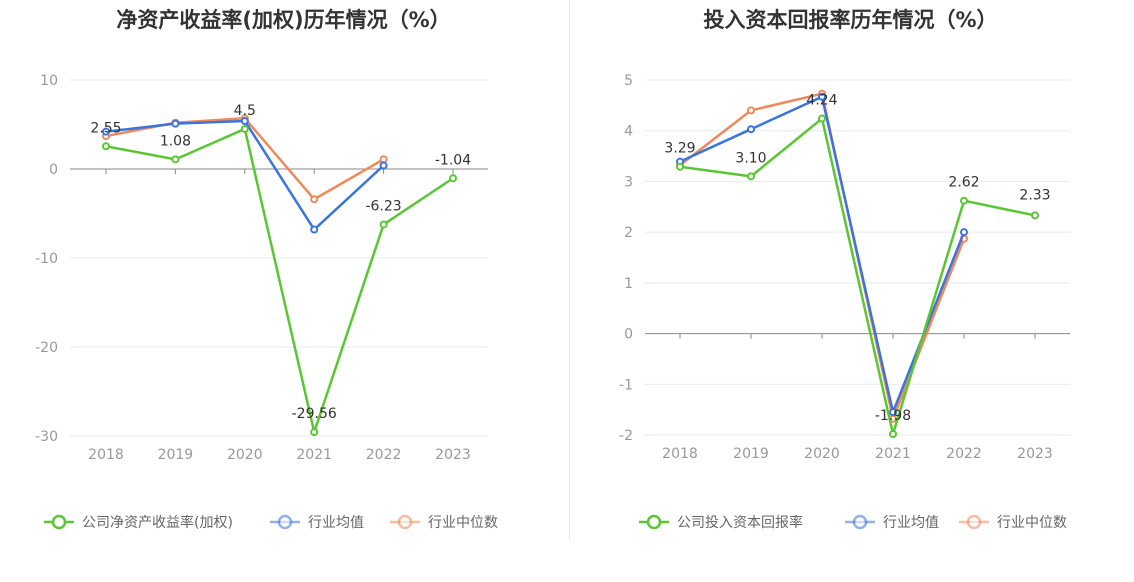 Image resolution: width=1134 pixels, height=582 pixels. I want to click on roic-legend-label: 行业中位数, so click(1032, 523).